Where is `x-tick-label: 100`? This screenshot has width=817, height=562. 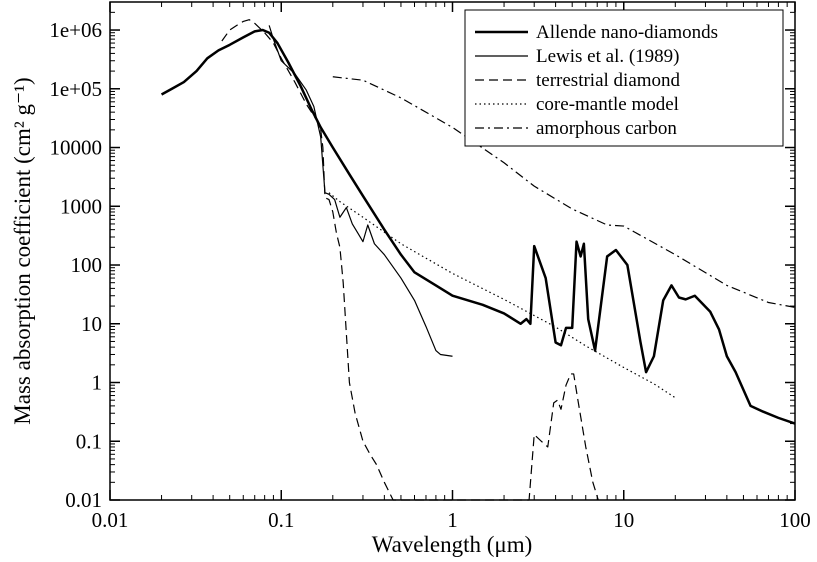
x-tick-label: 100 is located at coordinates (795, 520).